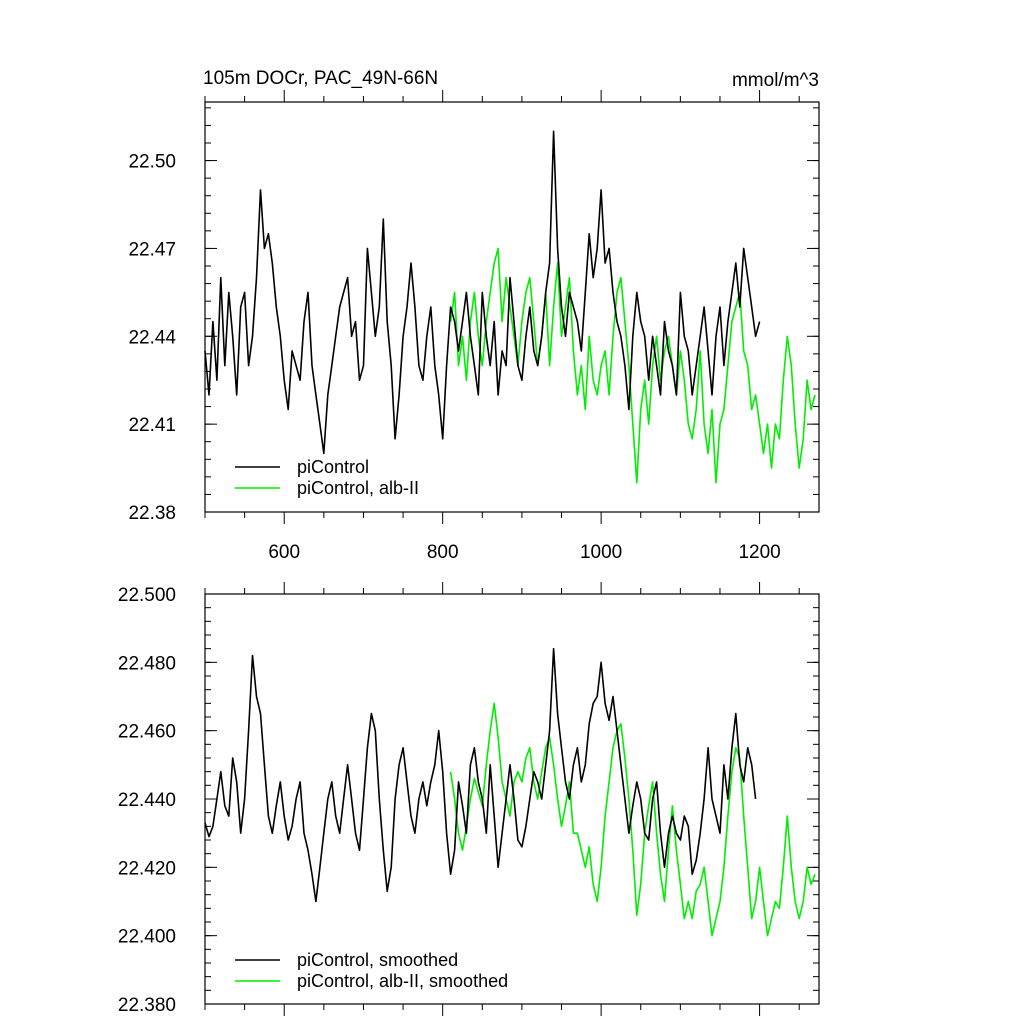 This screenshot has width=1024, height=1024. I want to click on x-tick-label: 1000, so click(601, 552).